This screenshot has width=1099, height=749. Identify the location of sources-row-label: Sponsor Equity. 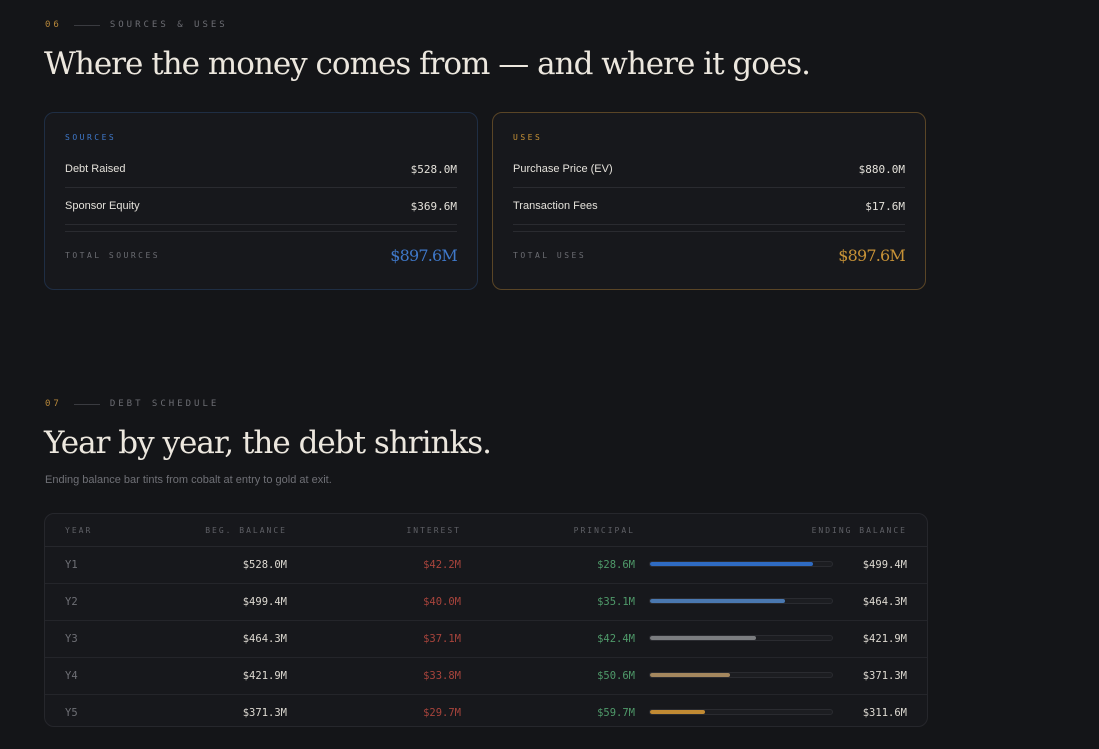
(102, 206).